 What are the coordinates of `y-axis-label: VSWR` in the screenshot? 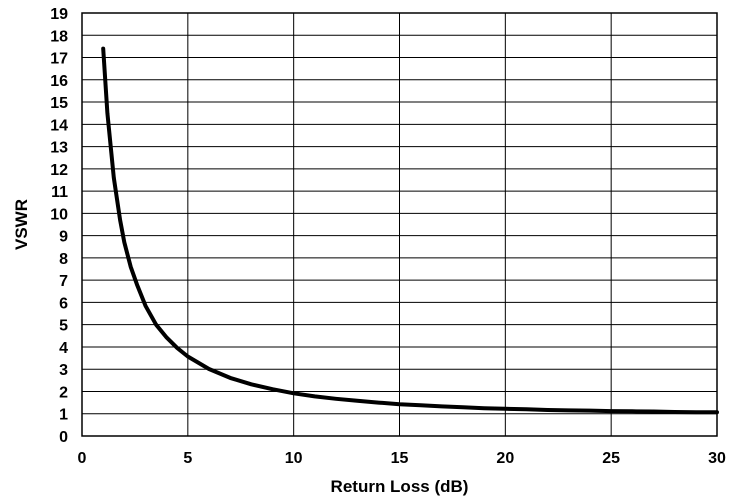 It's located at (21, 224).